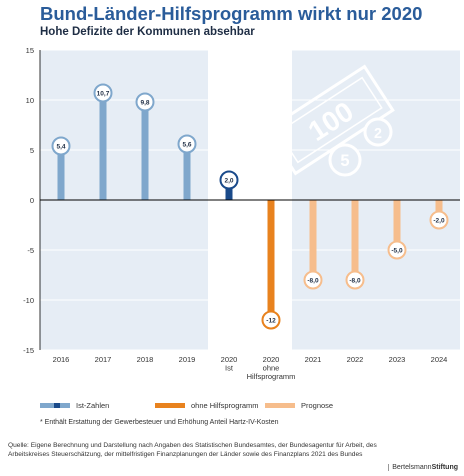  I want to click on x-tick-label: 2018, so click(145, 359).